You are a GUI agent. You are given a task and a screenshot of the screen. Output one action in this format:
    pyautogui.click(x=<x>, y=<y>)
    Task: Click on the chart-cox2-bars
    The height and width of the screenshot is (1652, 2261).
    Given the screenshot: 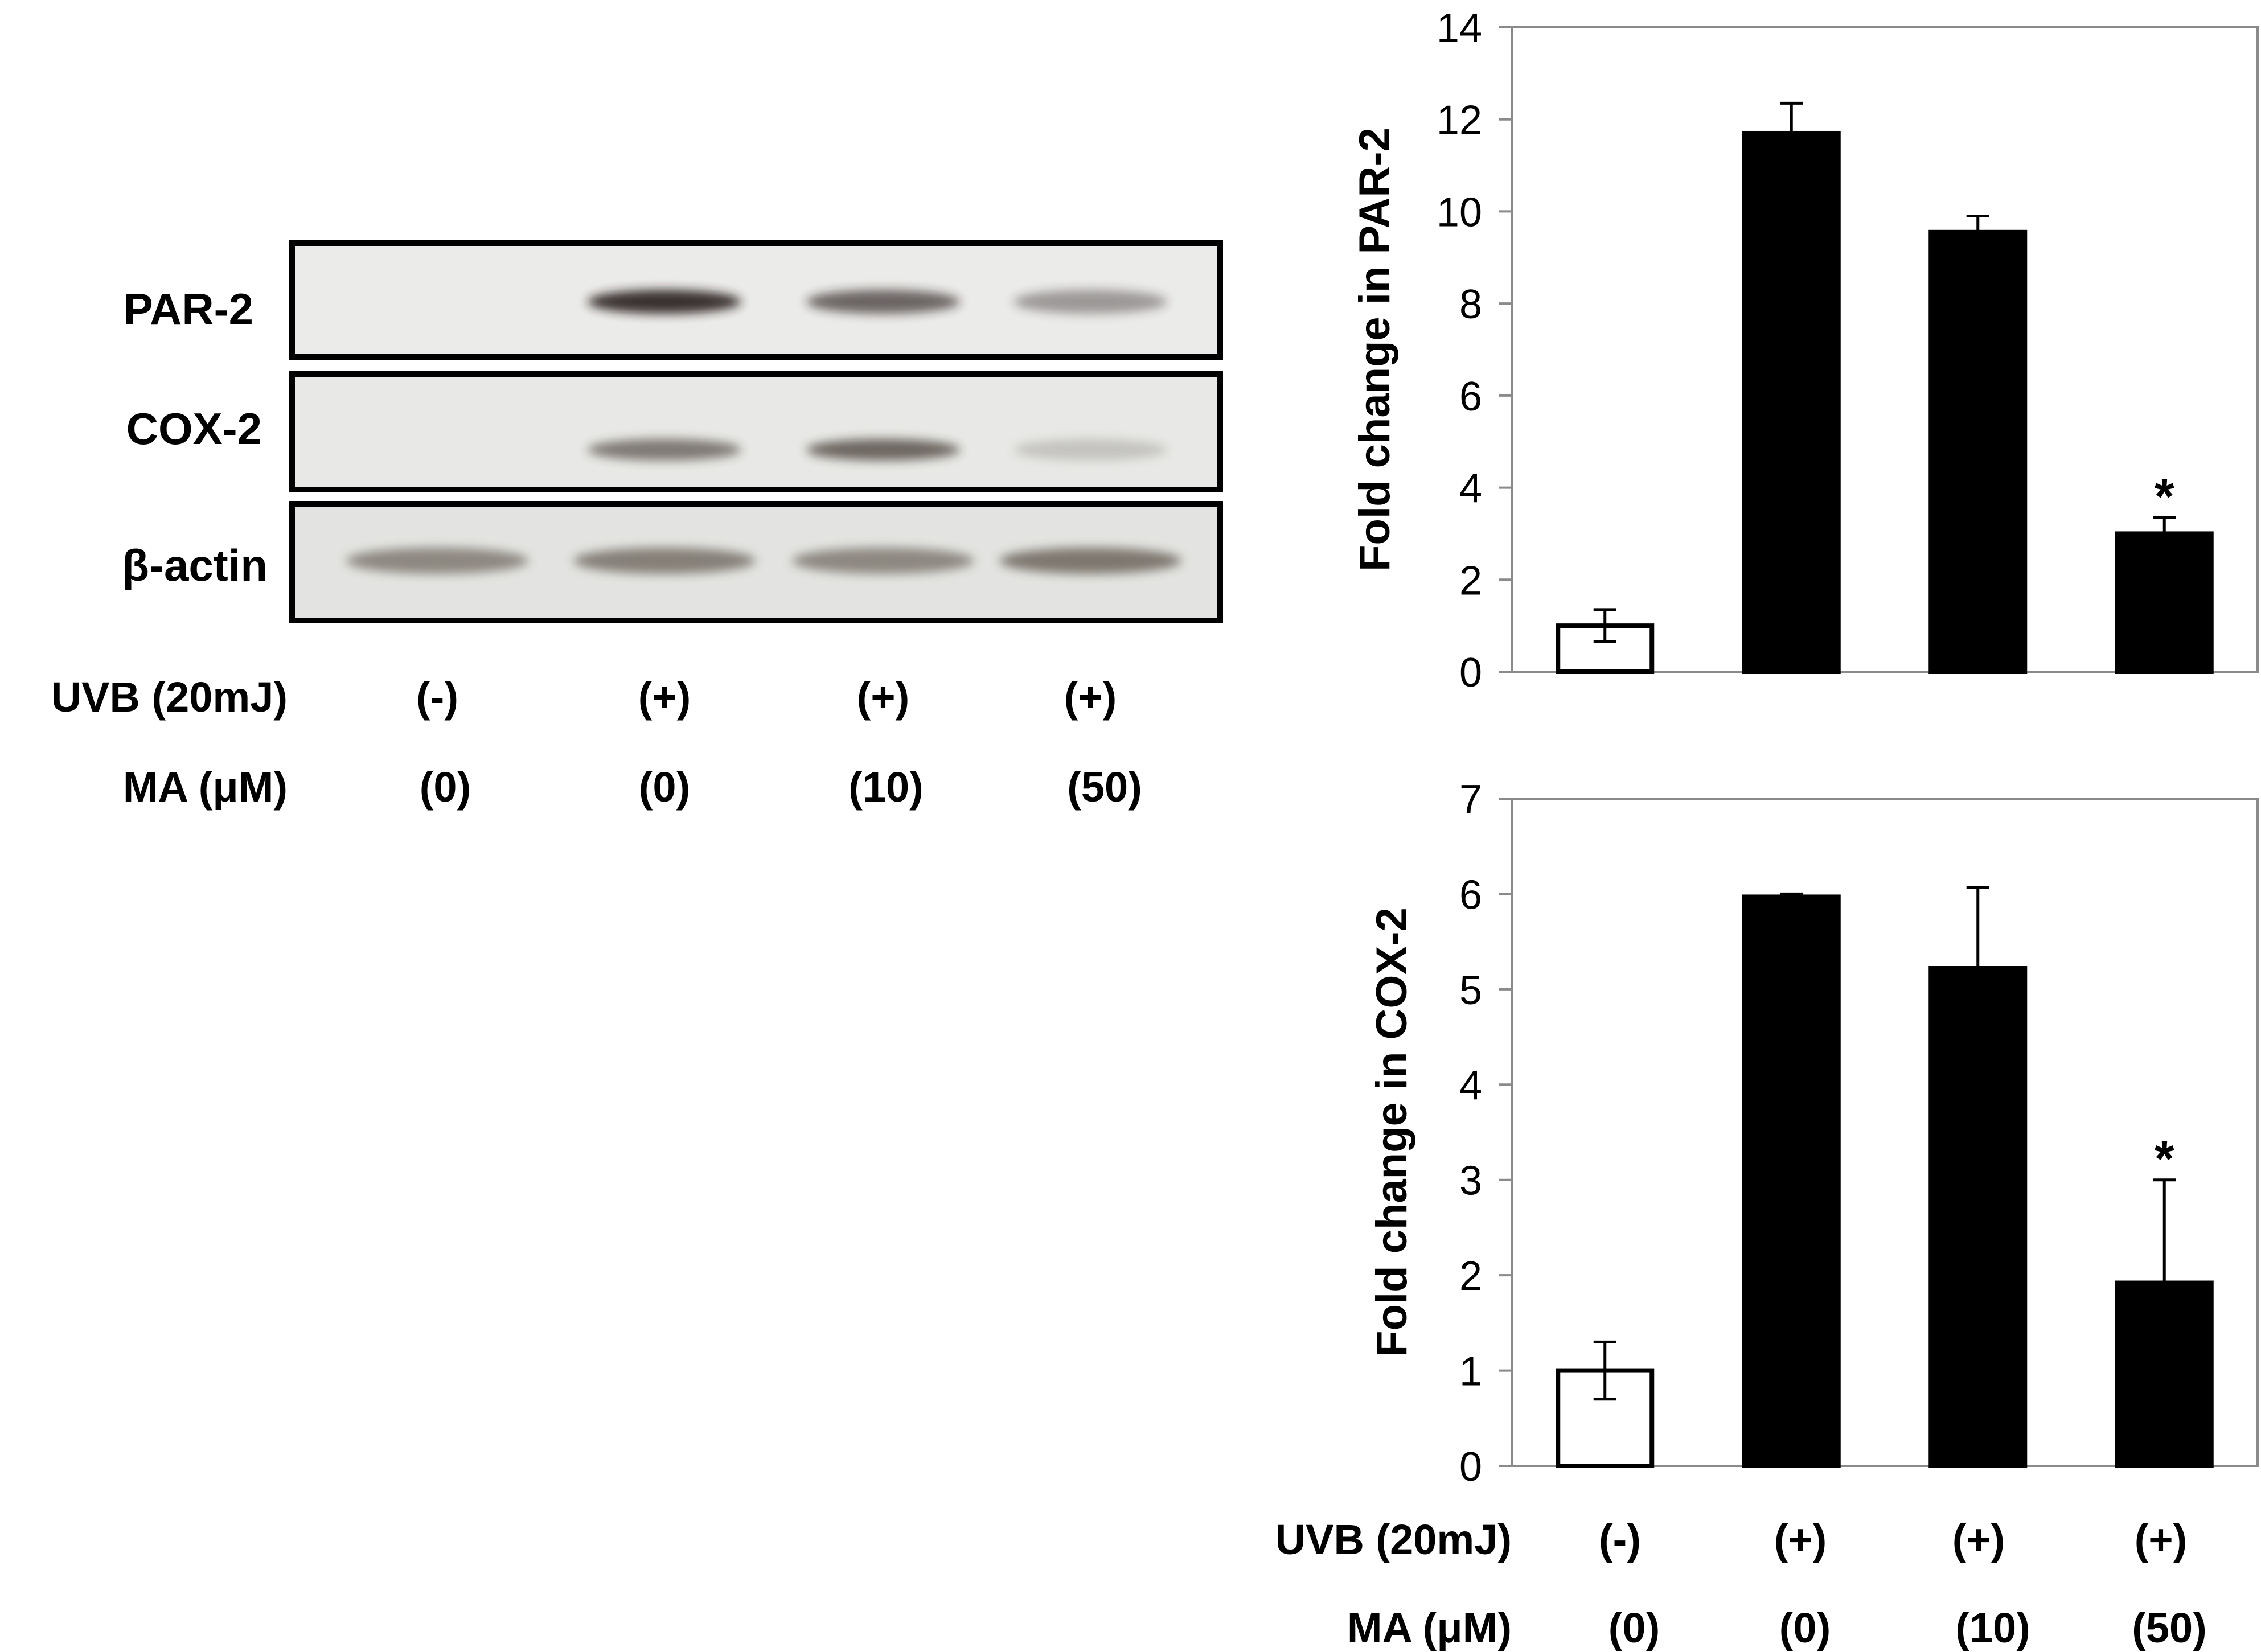 What is the action you would take?
    pyautogui.click(x=1885, y=1181)
    